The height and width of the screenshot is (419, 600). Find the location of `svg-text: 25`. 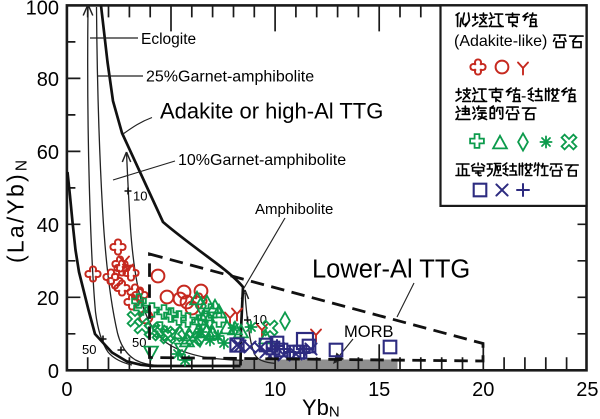

svg-text: 25 is located at coordinates (587, 390).